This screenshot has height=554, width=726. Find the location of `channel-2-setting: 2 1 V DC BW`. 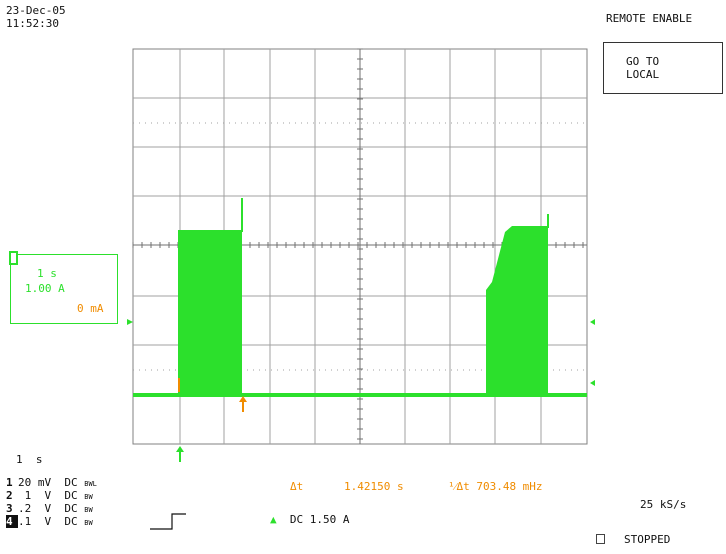

channel-2-setting: 2 1 V DC BW is located at coordinates (49, 496).